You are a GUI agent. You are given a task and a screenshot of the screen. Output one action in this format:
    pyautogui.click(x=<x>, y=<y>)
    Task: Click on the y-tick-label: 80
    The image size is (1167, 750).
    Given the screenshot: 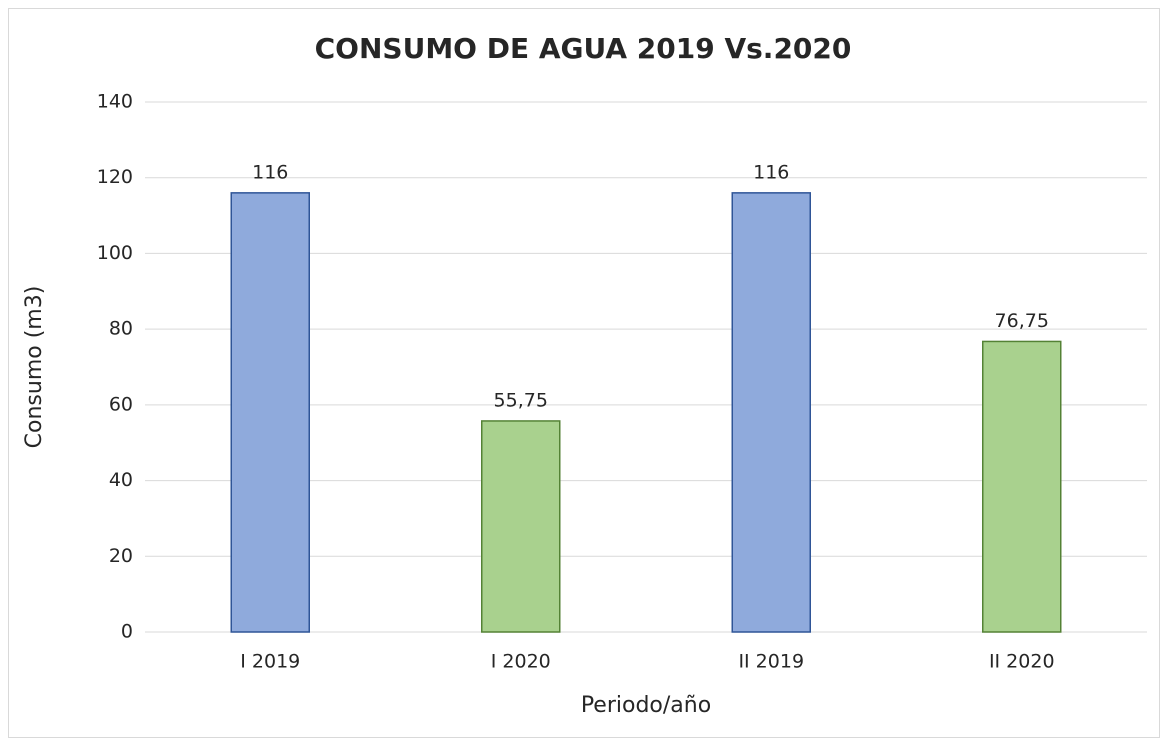 What is the action you would take?
    pyautogui.click(x=121, y=329)
    